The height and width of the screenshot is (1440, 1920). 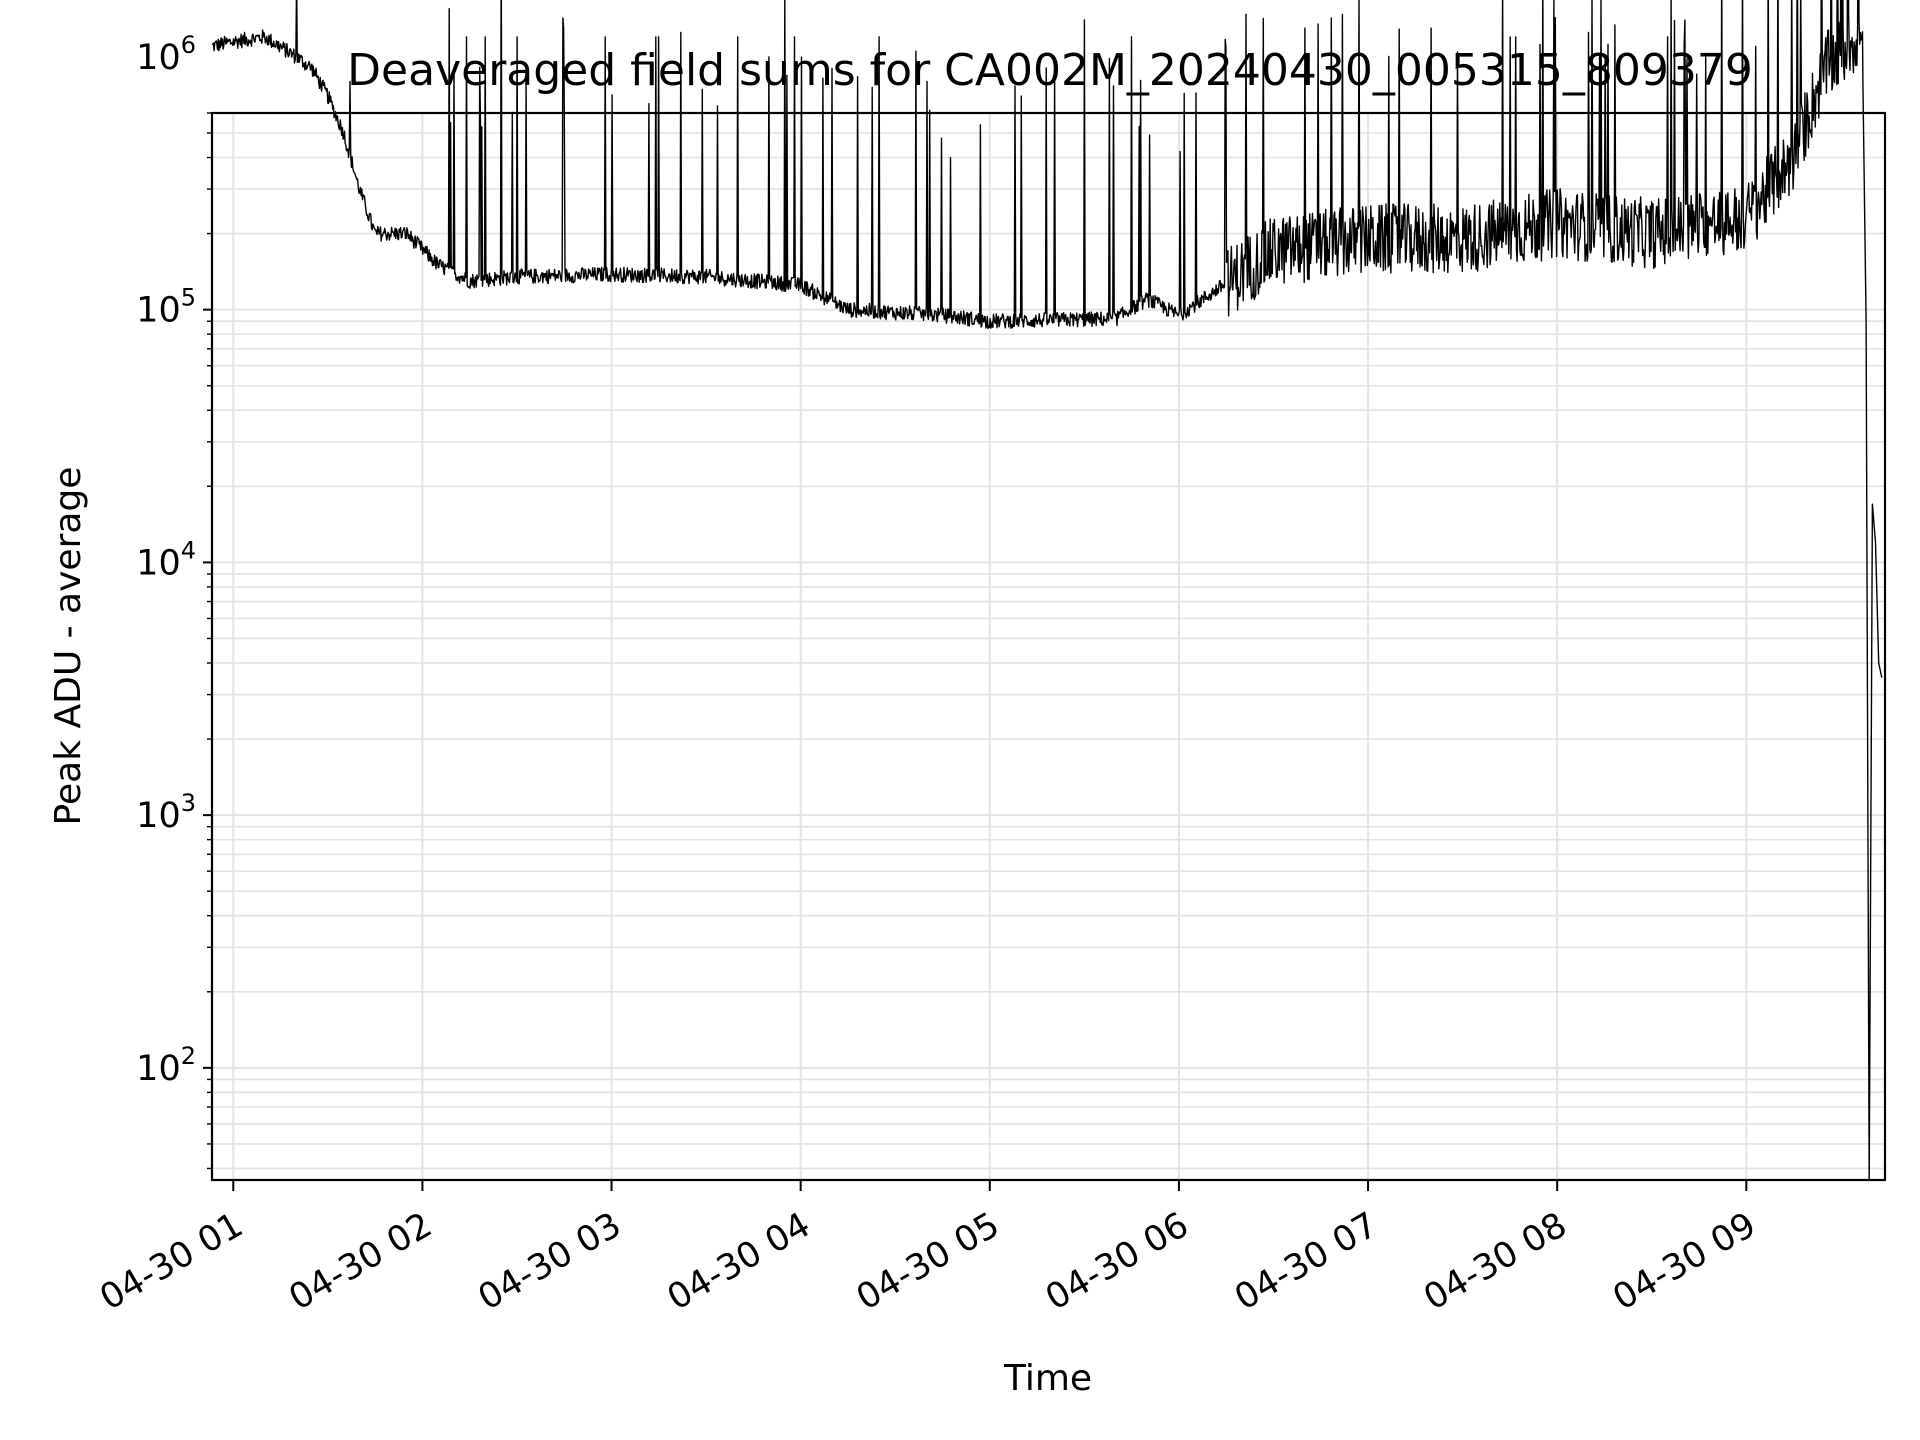 I want to click on y-tick-label: 10⁴, so click(x=166, y=559).